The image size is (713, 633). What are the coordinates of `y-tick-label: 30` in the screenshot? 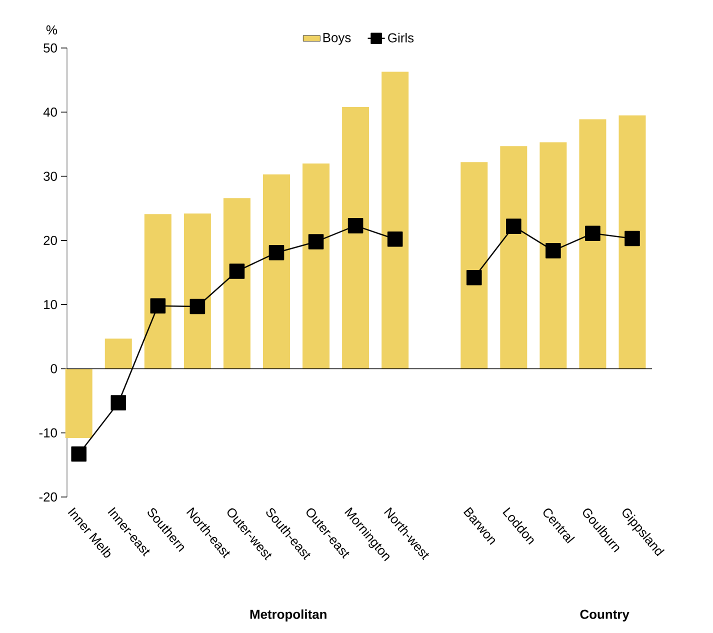 It's located at (50, 176).